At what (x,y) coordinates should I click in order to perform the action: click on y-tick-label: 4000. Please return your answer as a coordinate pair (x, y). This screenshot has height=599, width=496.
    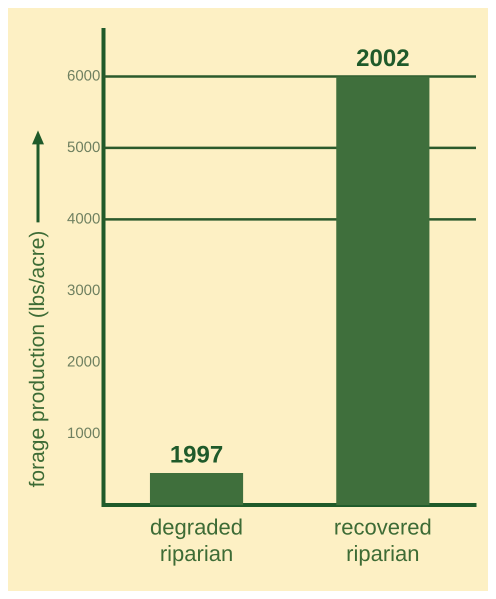
    Looking at the image, I should click on (83, 219).